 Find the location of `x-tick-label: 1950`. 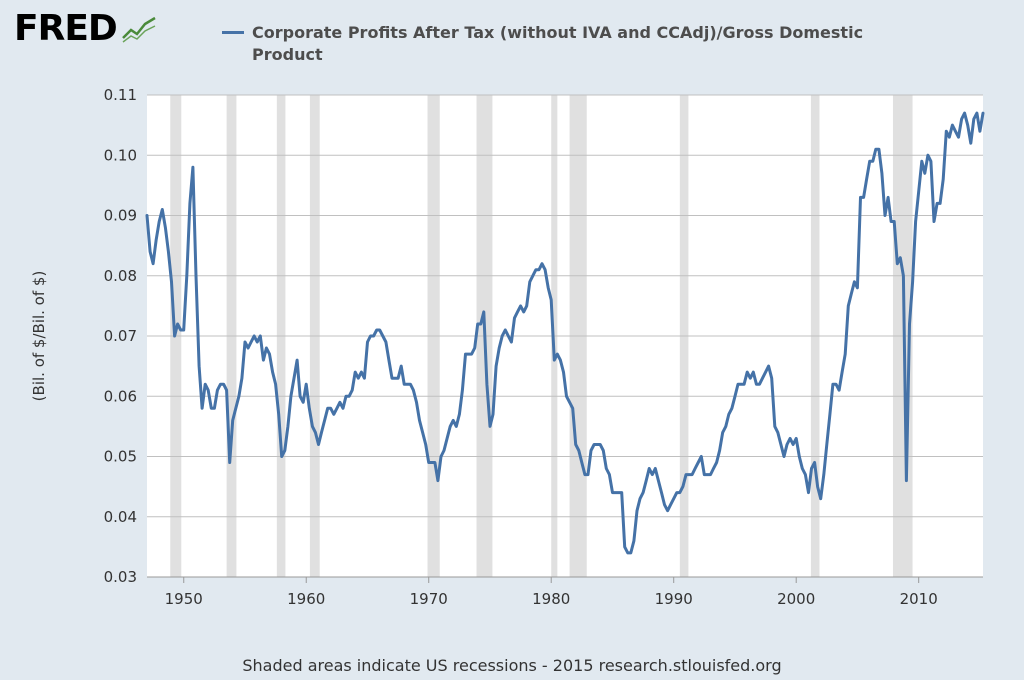

x-tick-label: 1950 is located at coordinates (184, 599).